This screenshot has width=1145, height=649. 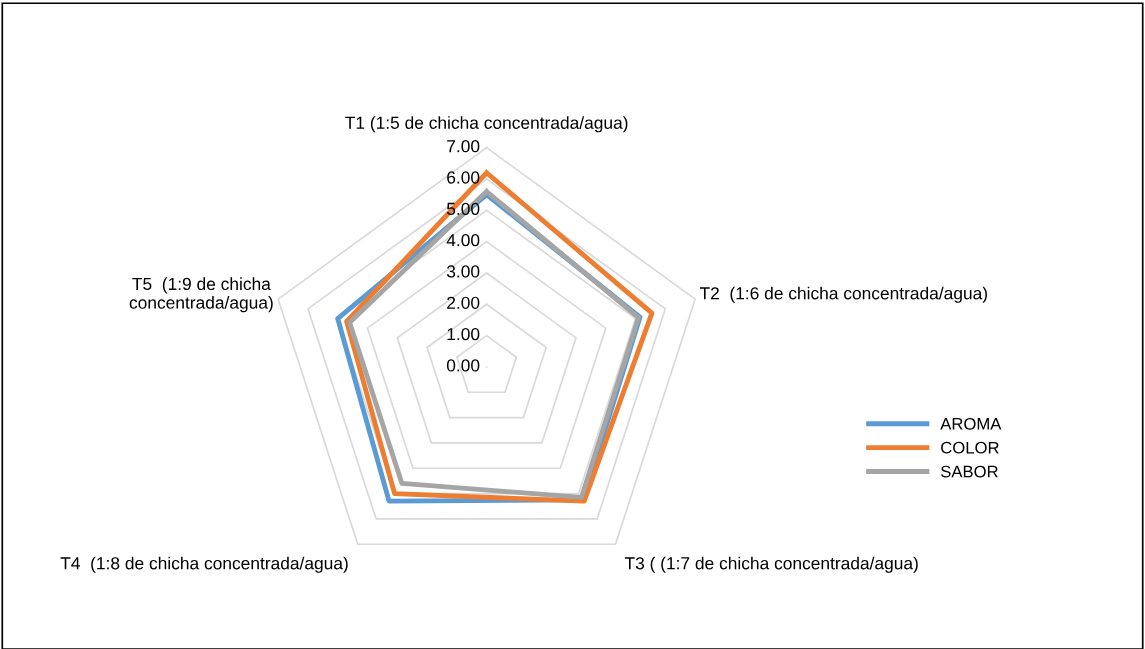 What do you see at coordinates (463, 334) in the screenshot?
I see `y-tick-label: 1.00` at bounding box center [463, 334].